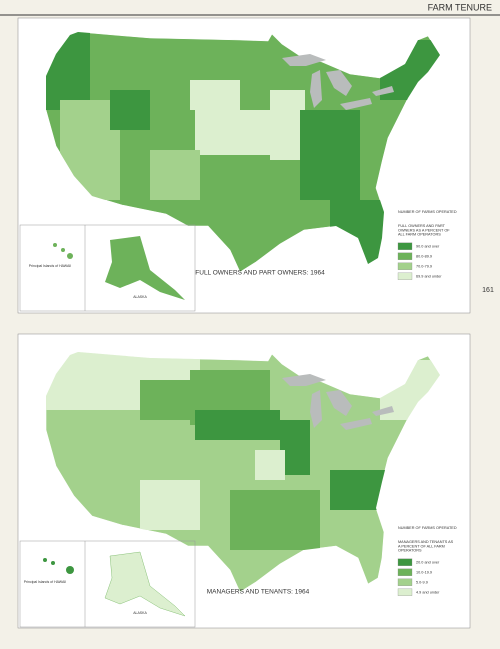 The height and width of the screenshot is (649, 500). I want to click on legend-label: 69.9 and under, so click(429, 276).